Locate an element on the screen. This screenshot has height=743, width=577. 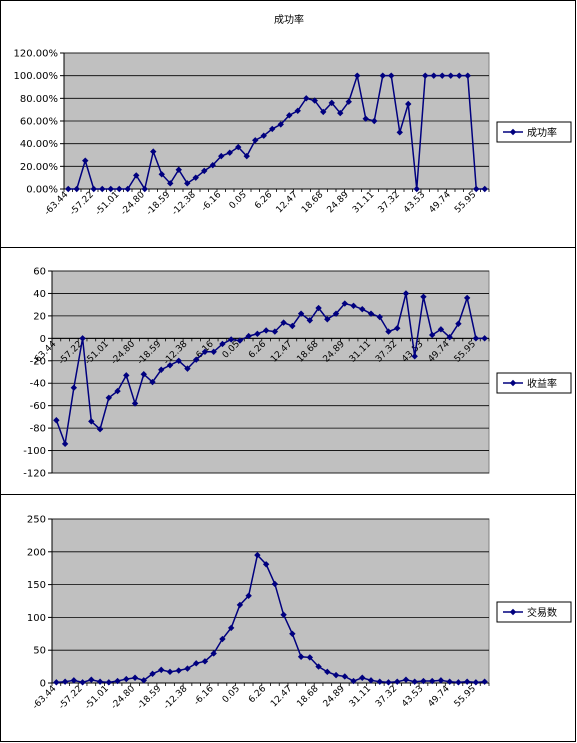
legend-label: 成功率 is located at coordinates (542, 132).